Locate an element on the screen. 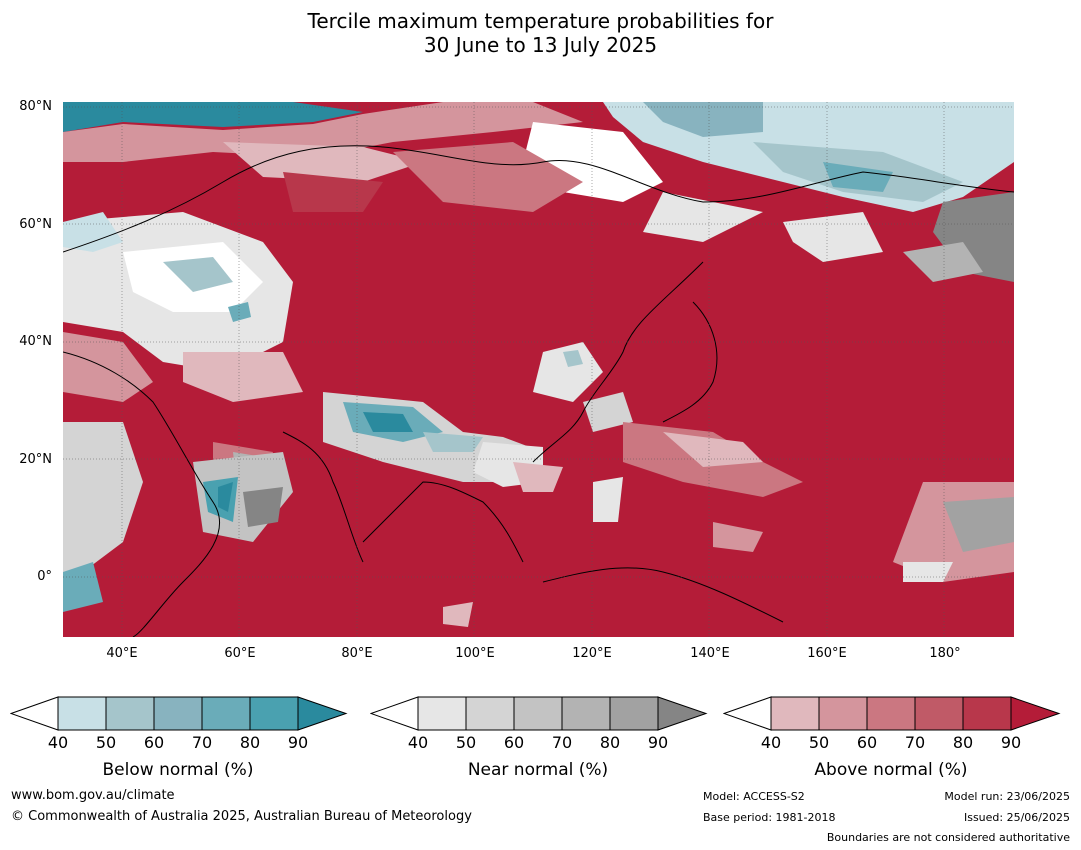  colorbar-near-normal is located at coordinates (539, 713).